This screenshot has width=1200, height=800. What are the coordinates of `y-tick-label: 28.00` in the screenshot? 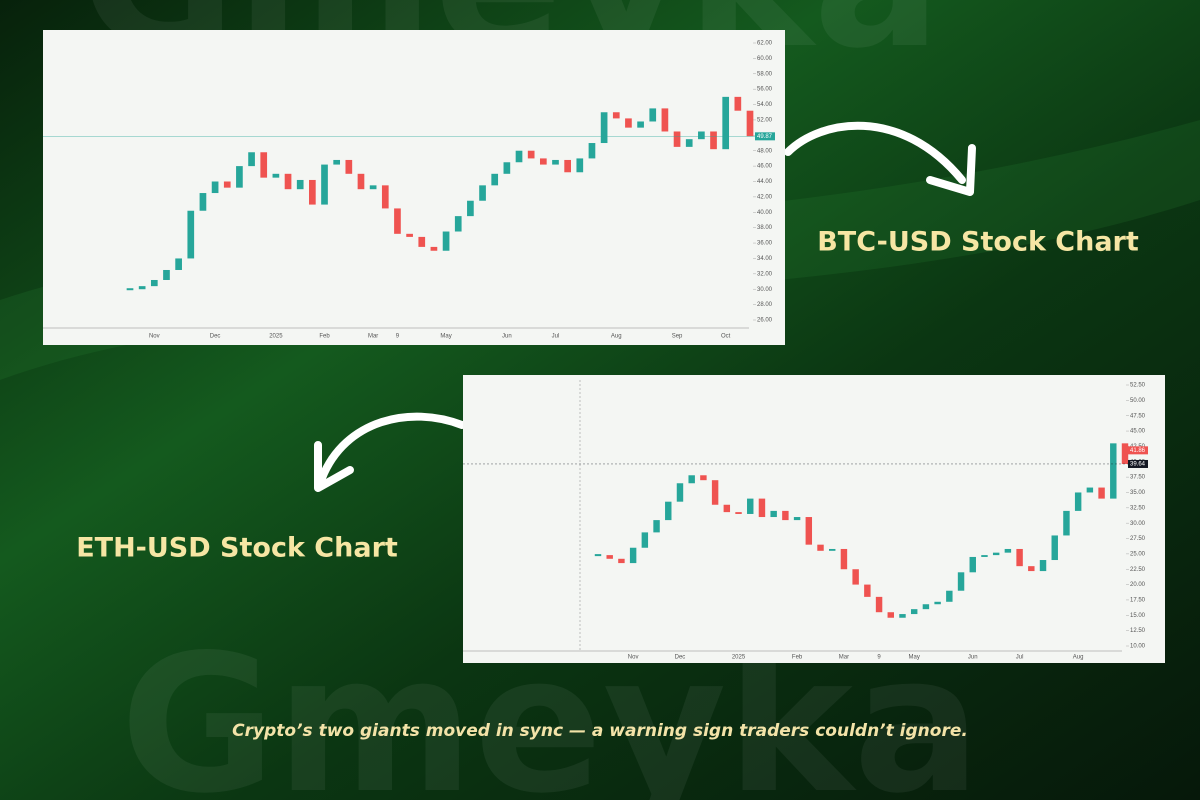 It's located at (765, 305).